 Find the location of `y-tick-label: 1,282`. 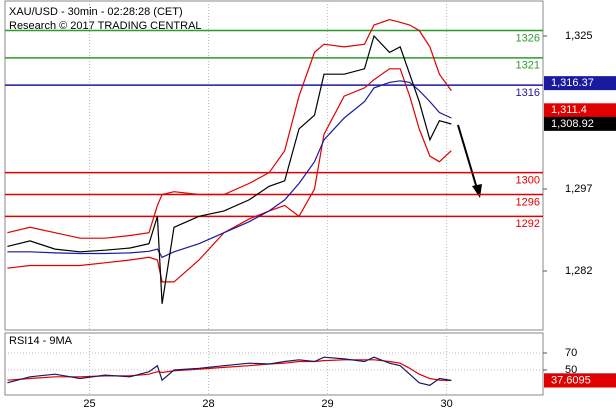

y-tick-label: 1,282 is located at coordinates (579, 271).